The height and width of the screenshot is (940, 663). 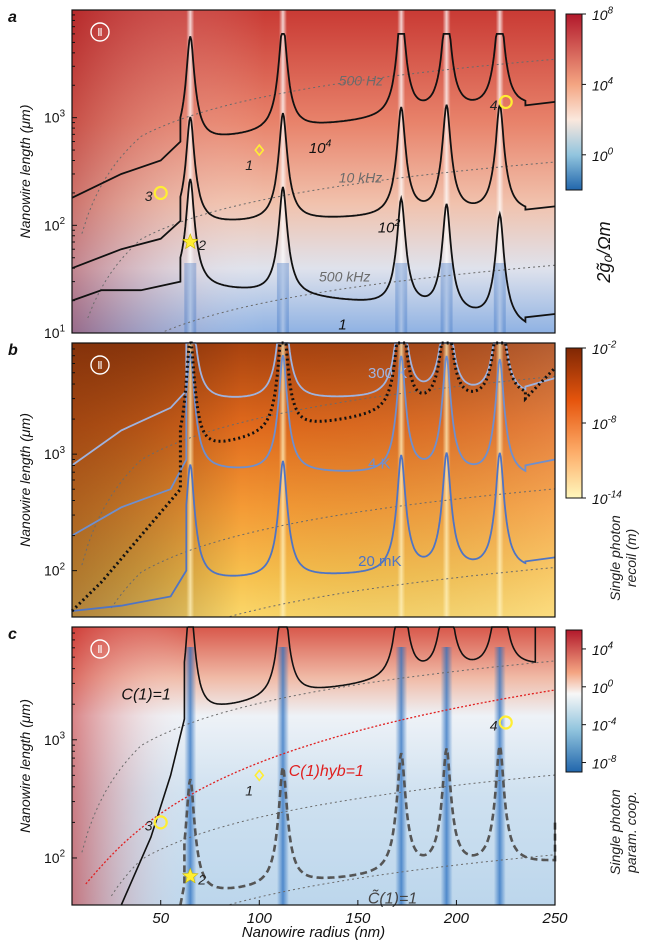 I want to click on colorbar-tick-label-2: 10⁻⁴, so click(x=604, y=724).